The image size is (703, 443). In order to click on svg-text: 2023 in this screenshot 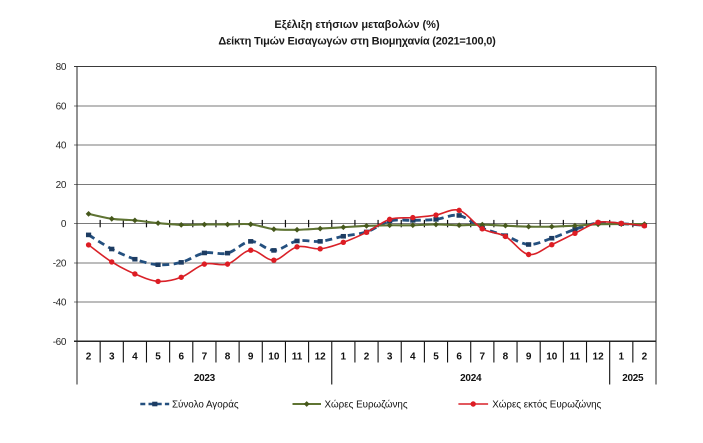, I will do `click(205, 378)`.